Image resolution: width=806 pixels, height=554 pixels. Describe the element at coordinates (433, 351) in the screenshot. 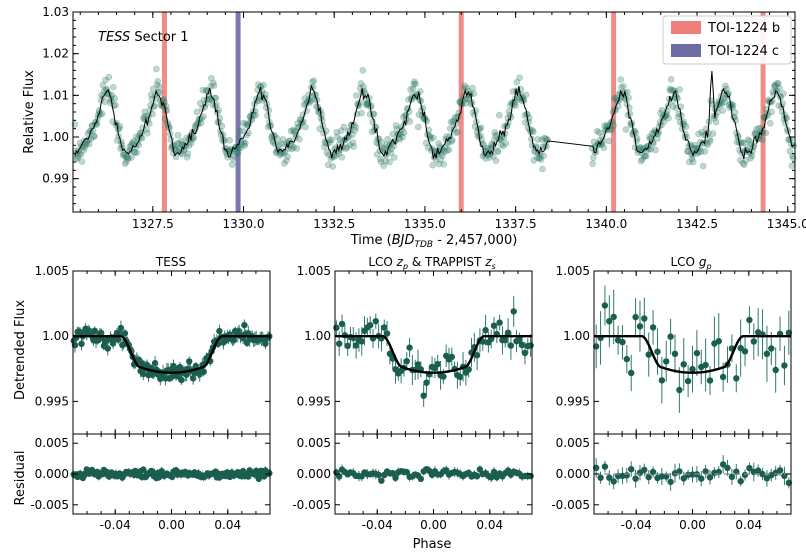

I see `lco_trappist_phase-points` at that location.